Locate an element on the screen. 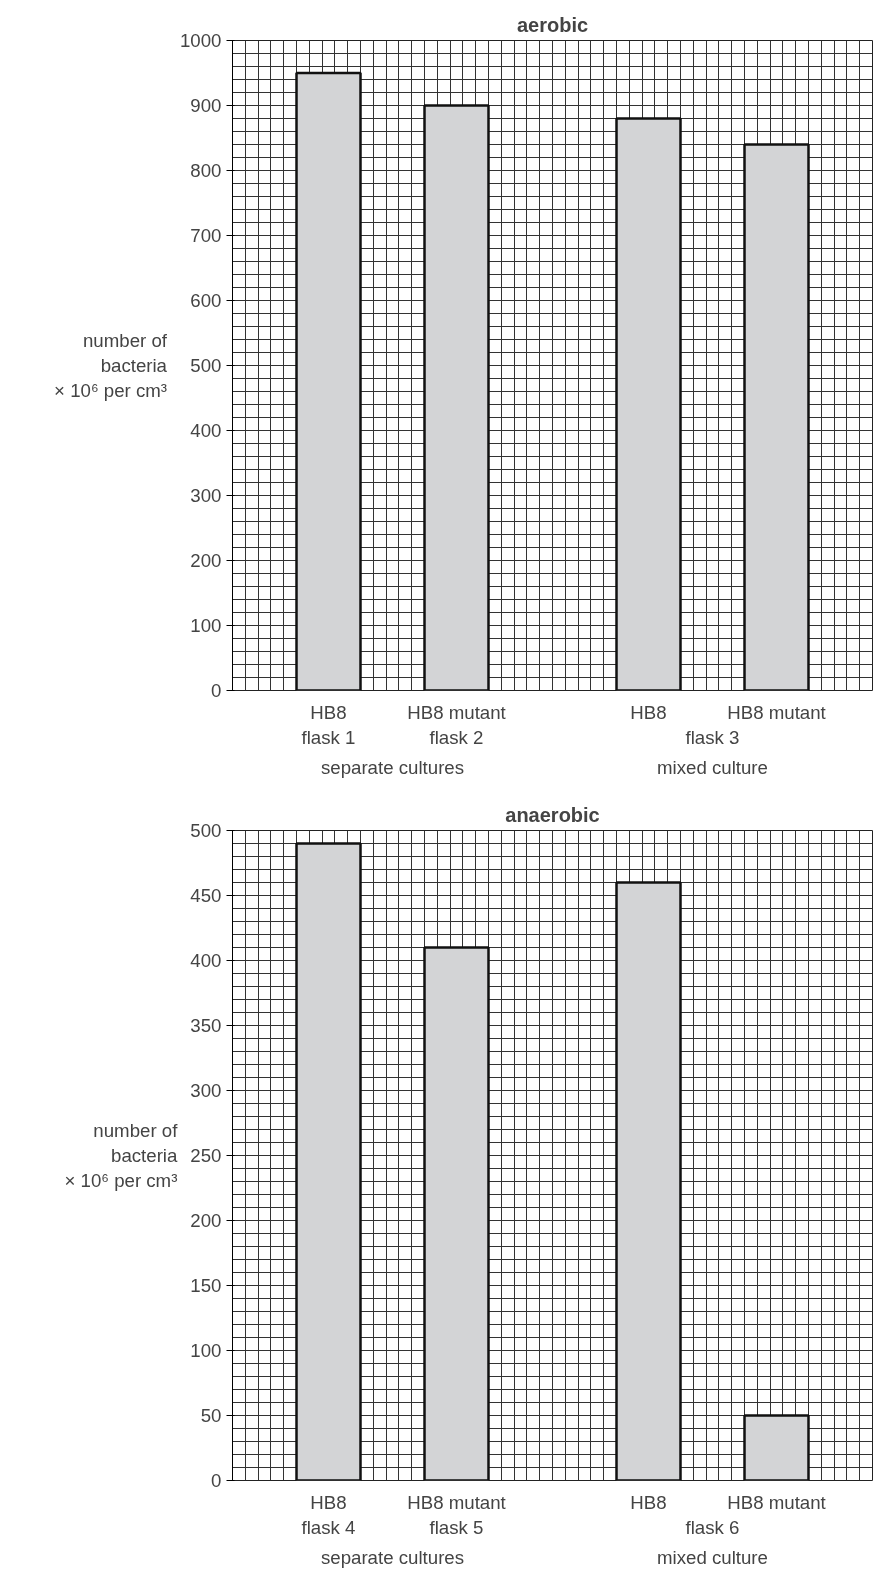 The width and height of the screenshot is (886, 1592). y-tick-label: 900 is located at coordinates (206, 105).